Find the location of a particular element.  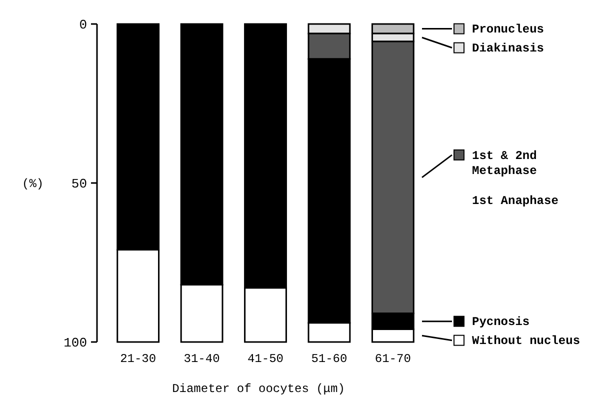

x-tick-label: 21-30 is located at coordinates (138, 359).